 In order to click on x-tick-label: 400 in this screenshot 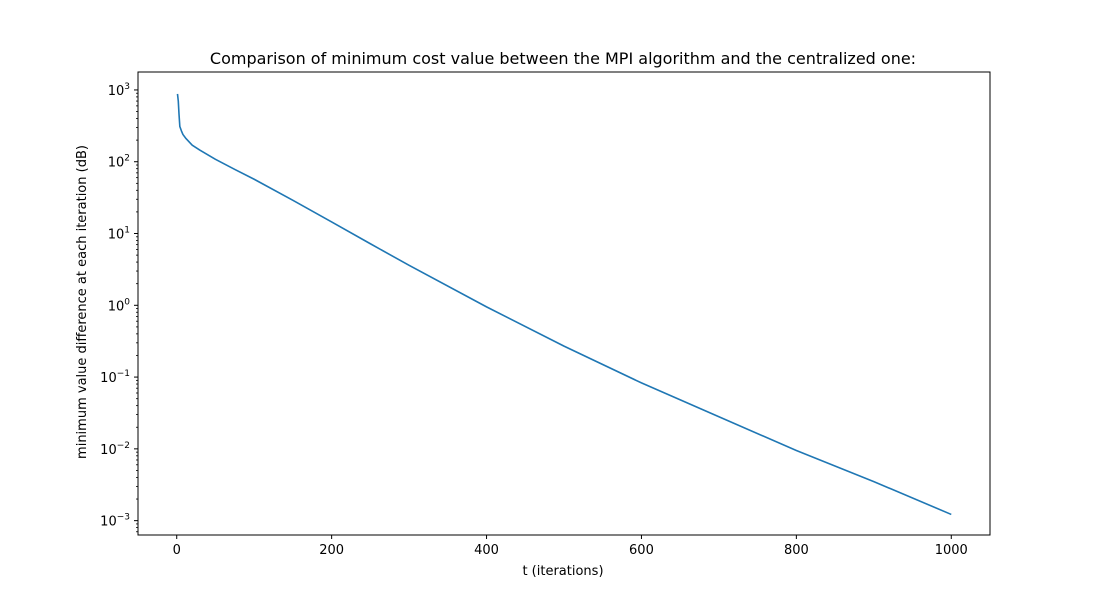, I will do `click(486, 550)`.